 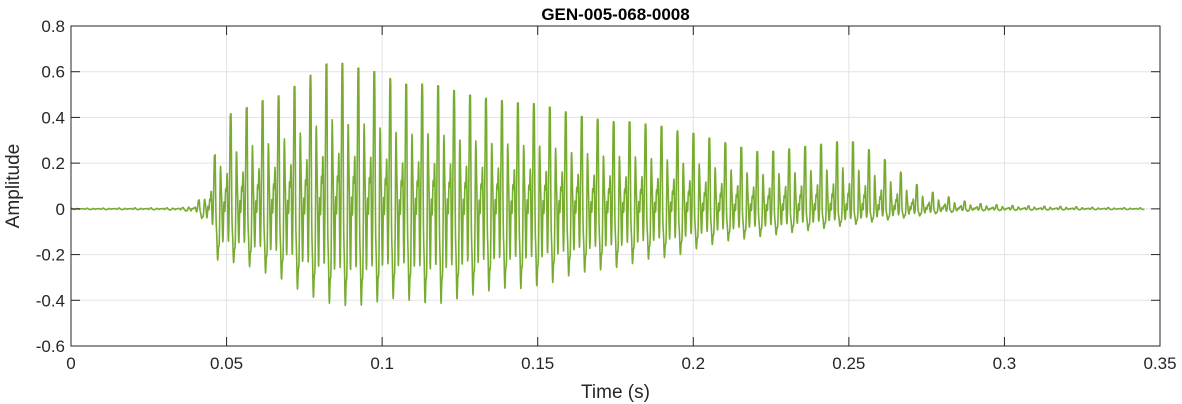 I want to click on y-tick-label: 0.2, so click(x=53, y=163).